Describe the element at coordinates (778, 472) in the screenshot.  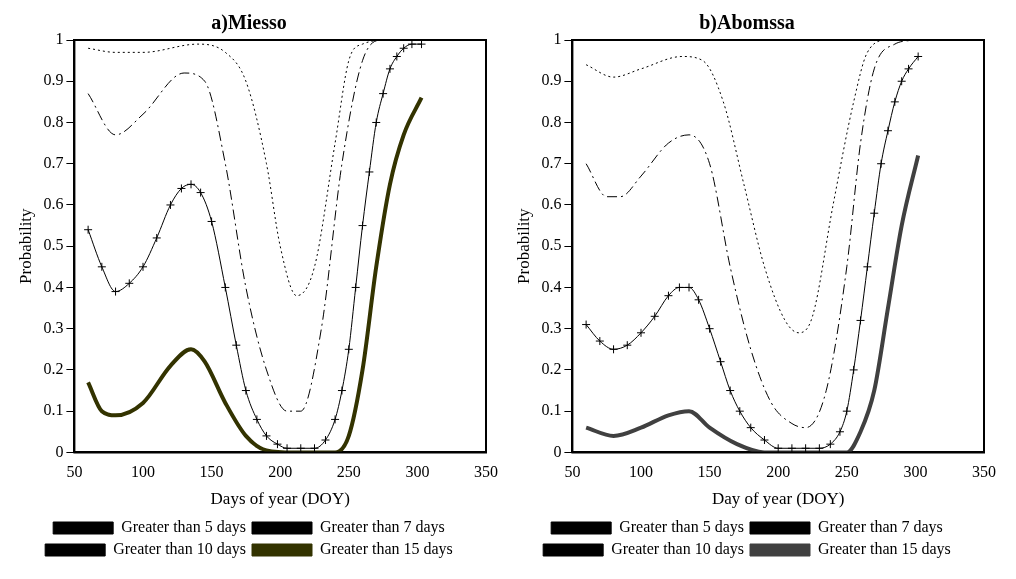
I see `x-tick-label: 200` at that location.